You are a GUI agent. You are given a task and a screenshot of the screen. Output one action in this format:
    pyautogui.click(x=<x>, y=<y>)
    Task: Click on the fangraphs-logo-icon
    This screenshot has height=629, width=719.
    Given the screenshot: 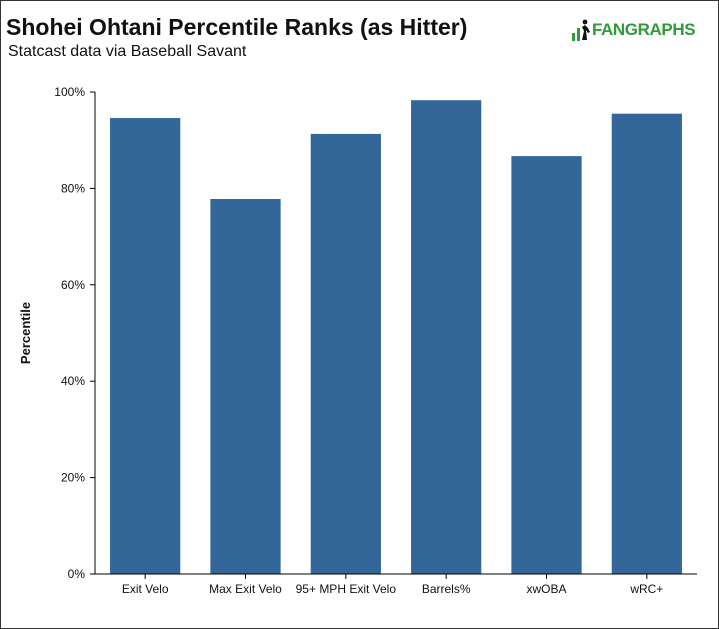 What is the action you would take?
    pyautogui.click(x=581, y=30)
    